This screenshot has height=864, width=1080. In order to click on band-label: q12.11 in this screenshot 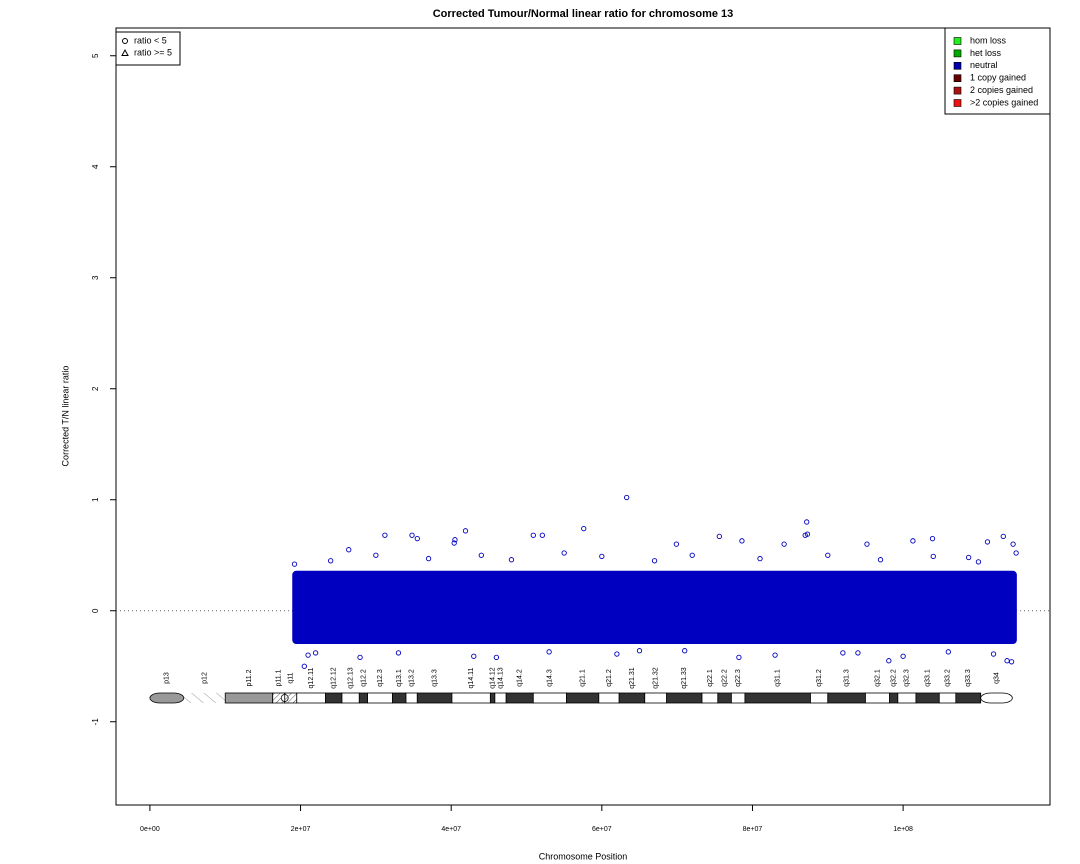, I will do `click(311, 677)`.